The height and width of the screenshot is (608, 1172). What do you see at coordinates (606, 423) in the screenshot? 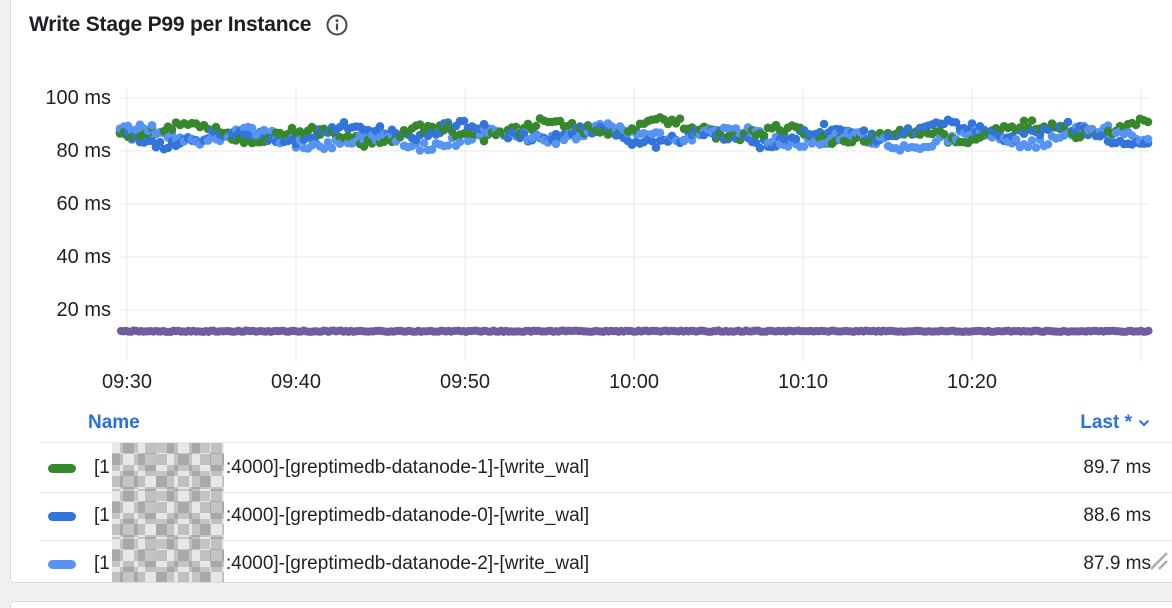
I see `legend-header: Name Last *` at bounding box center [606, 423].